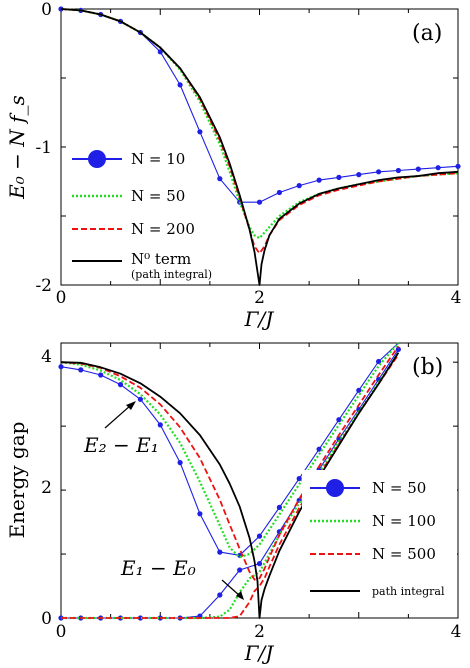 Image resolution: width=470 pixels, height=668 pixels. What do you see at coordinates (171, 274) in the screenshot?
I see `legend-a-label-path-sub: (path integral)` at bounding box center [171, 274].